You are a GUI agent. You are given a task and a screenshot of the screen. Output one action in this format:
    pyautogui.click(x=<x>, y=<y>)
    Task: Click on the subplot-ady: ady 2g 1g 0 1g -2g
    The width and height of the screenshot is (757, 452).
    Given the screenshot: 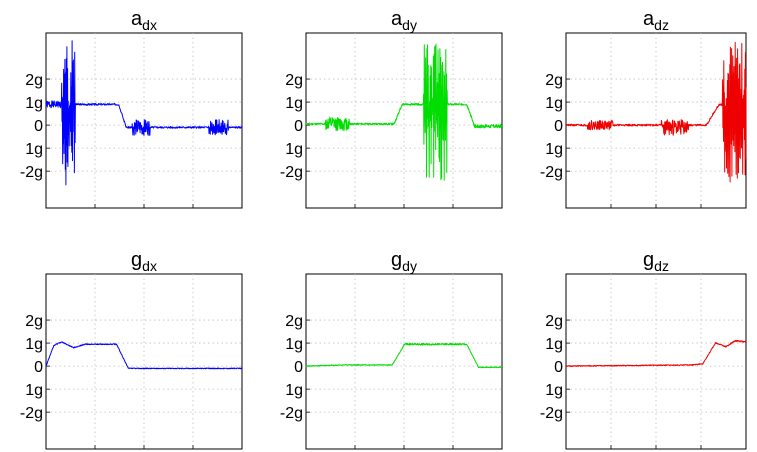 What is the action you would take?
    pyautogui.click(x=391, y=108)
    